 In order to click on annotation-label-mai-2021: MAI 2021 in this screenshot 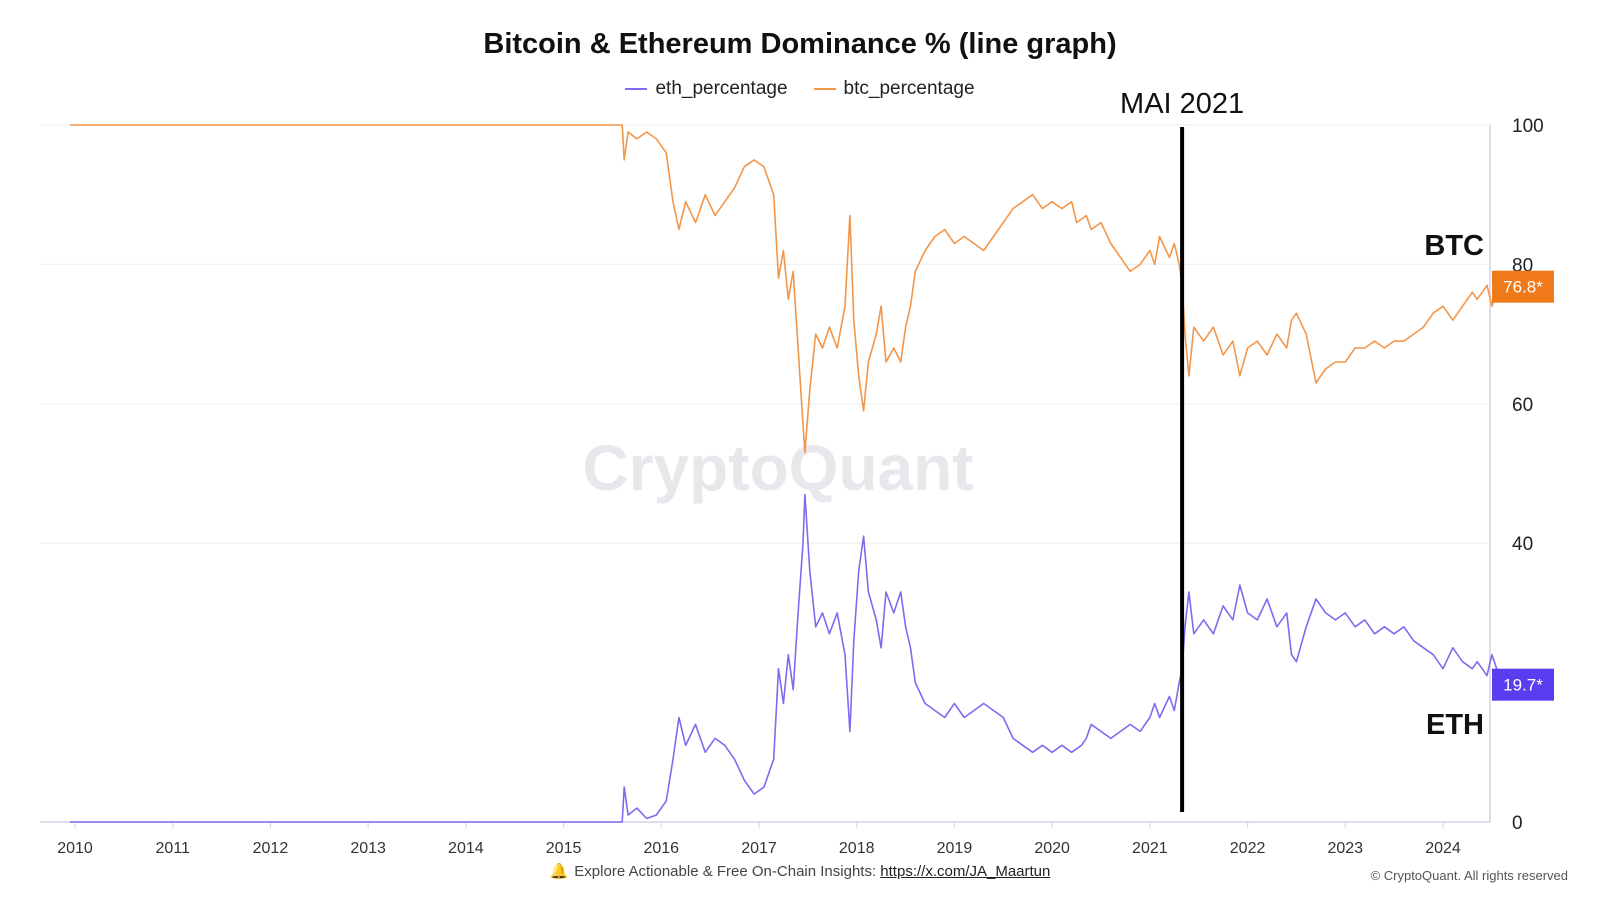, I will do `click(1182, 104)`.